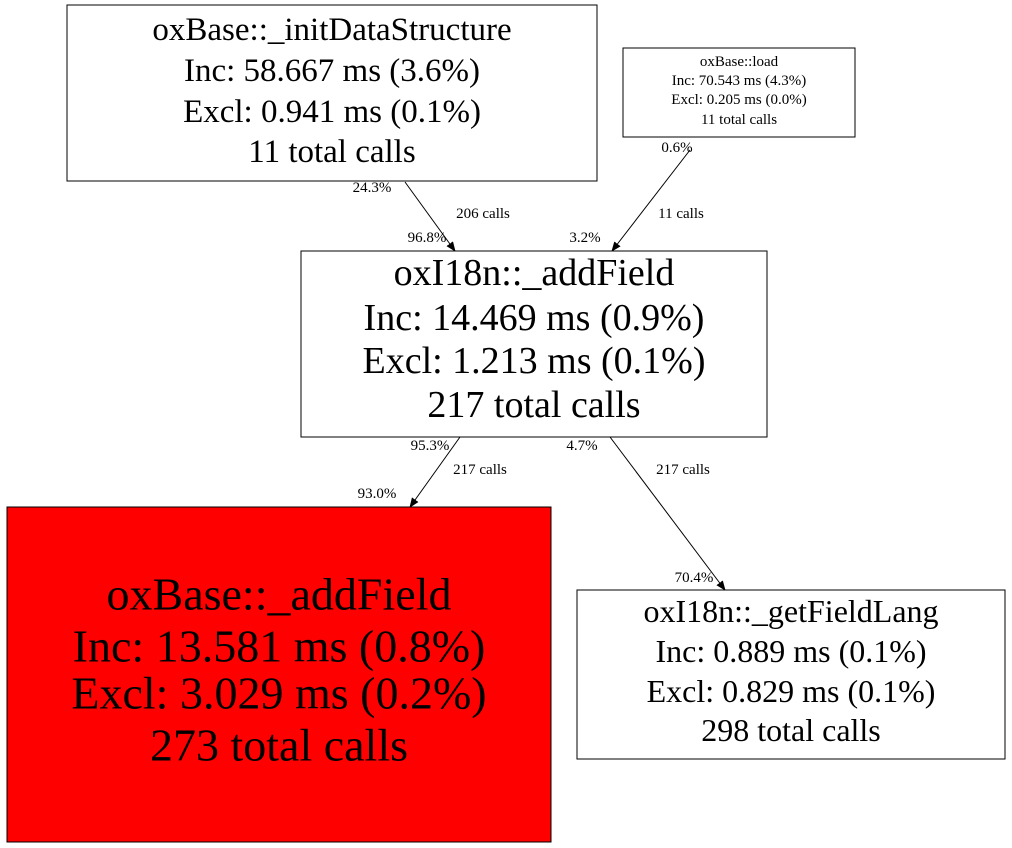 This screenshot has height=848, width=1012. I want to click on node-excl: Excl: 3.029 ms (0.2%), so click(278, 693).